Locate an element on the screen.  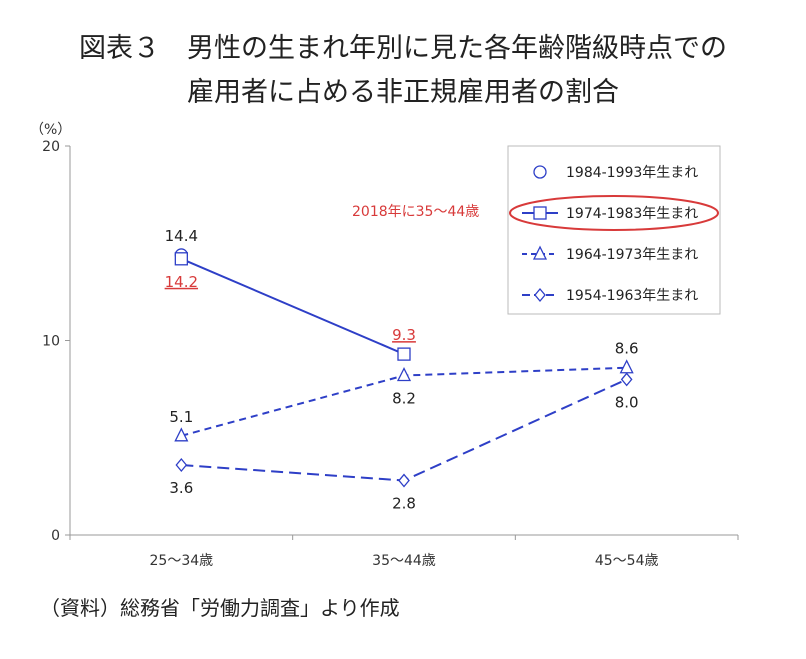
data-label: 2.8 is located at coordinates (404, 504).